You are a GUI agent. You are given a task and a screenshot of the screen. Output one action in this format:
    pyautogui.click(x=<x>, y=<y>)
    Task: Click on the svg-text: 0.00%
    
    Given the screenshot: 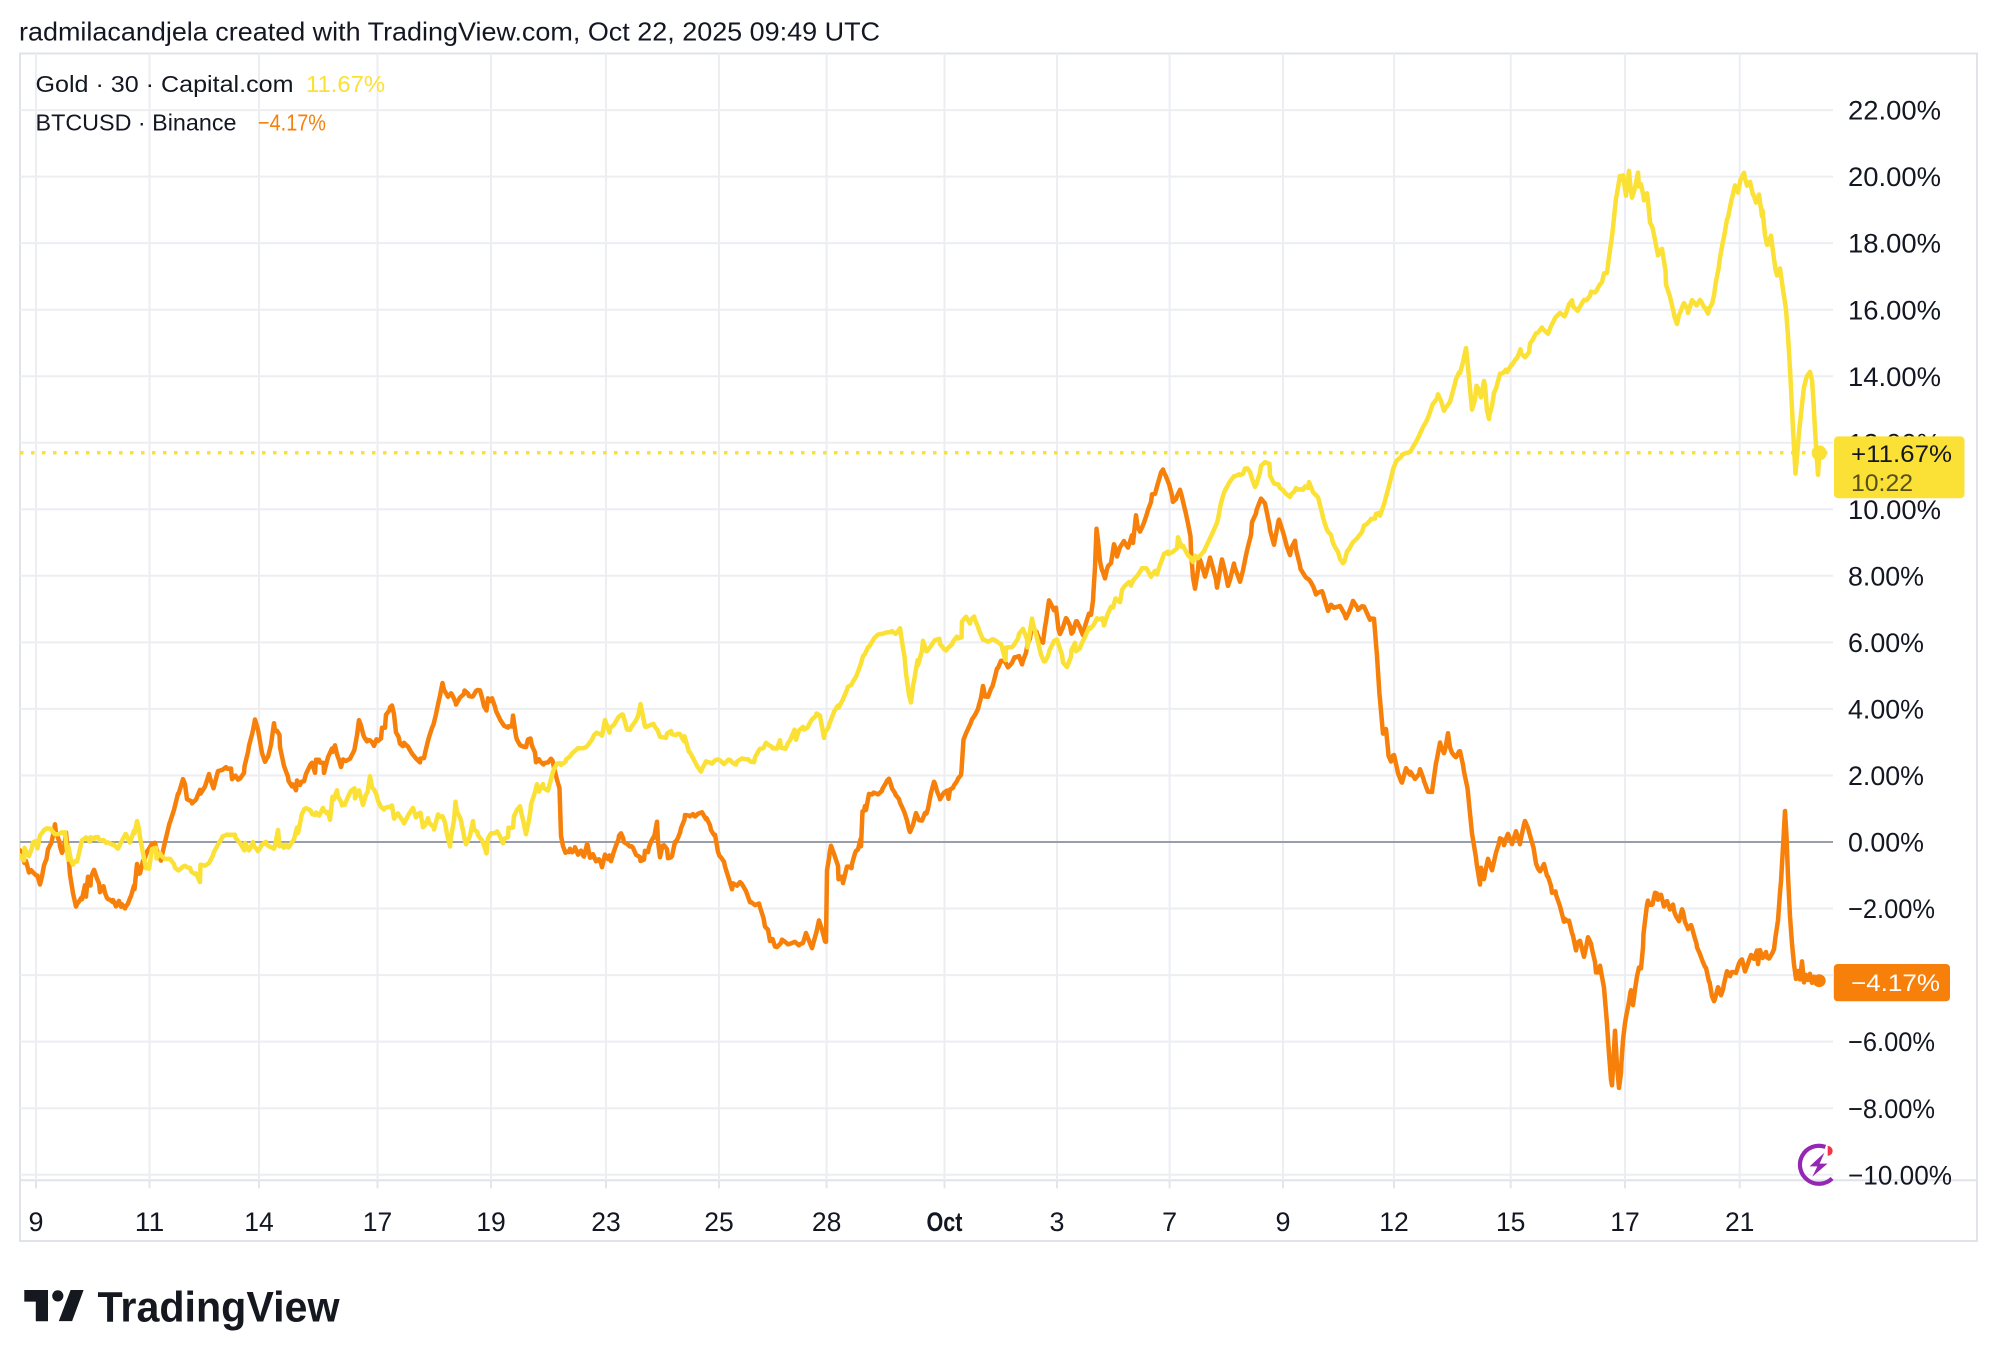 What is the action you would take?
    pyautogui.click(x=1886, y=843)
    